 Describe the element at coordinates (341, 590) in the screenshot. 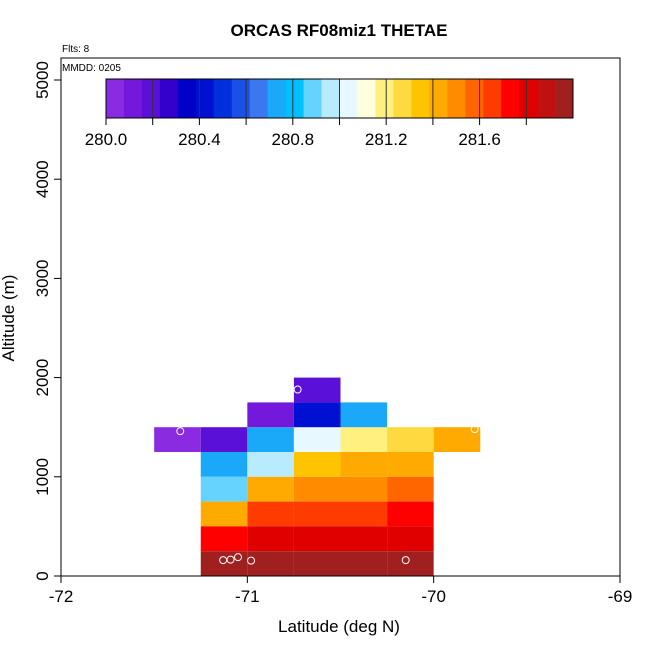

I see `x-axis: -72 -71 -70 -69` at that location.